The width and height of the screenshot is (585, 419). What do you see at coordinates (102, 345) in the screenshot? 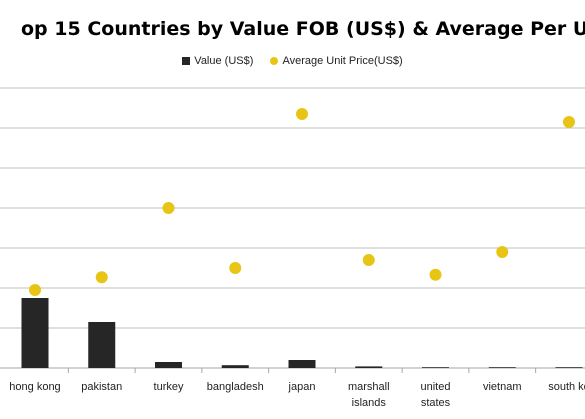
I see `value-bar-pakistan` at bounding box center [102, 345].